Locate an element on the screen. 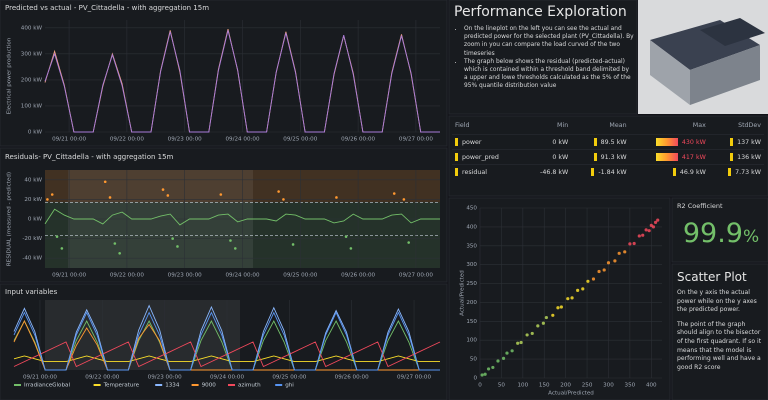  x-tick-label: 300 is located at coordinates (608, 386).